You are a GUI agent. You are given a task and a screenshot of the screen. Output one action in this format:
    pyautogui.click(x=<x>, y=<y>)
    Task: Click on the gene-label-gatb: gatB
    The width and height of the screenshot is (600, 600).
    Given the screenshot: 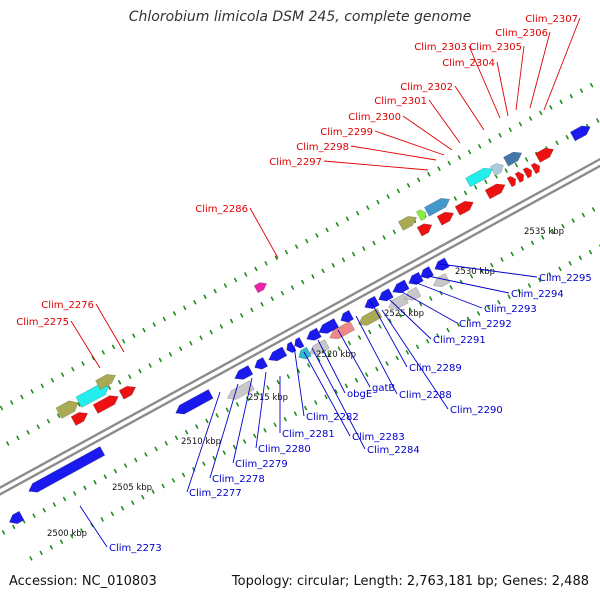 What is the action you would take?
    pyautogui.click(x=383, y=388)
    